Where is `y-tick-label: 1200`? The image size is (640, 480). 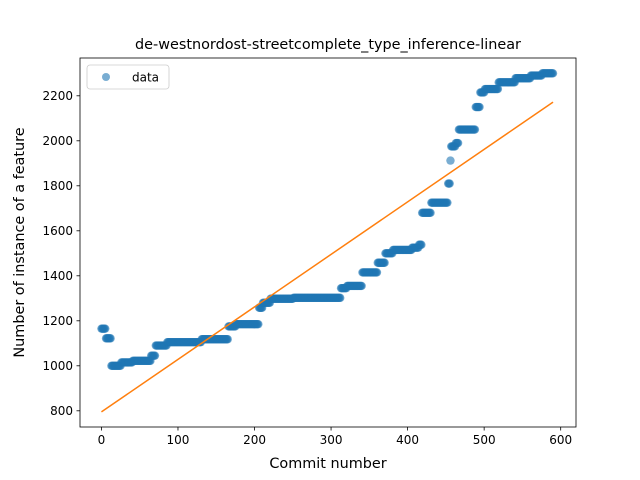 y-tick-label: 1200 is located at coordinates (57, 321).